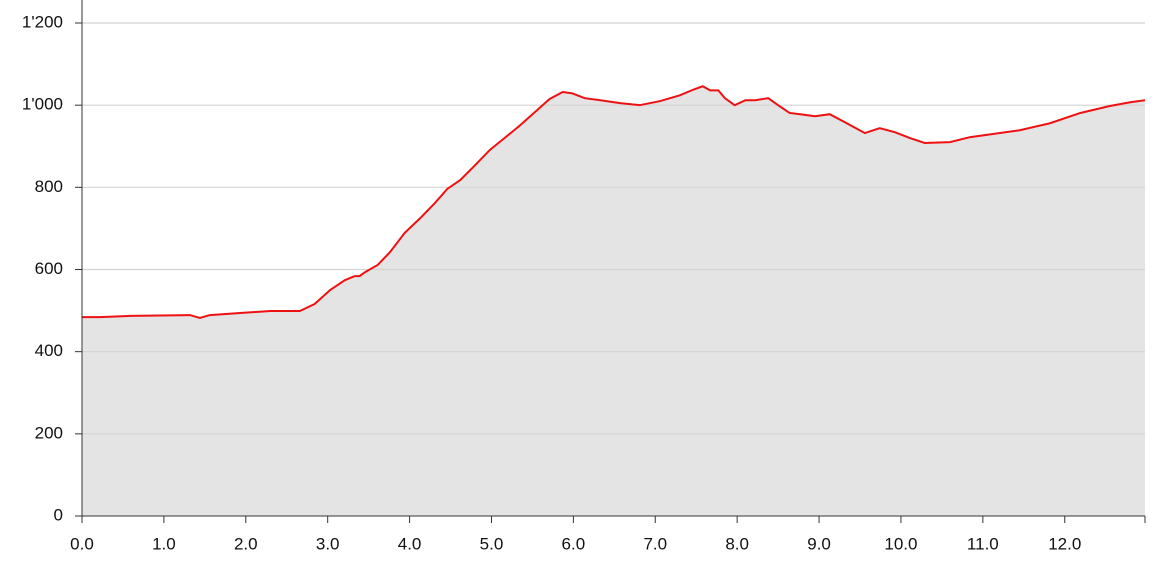 This screenshot has height=573, width=1166. What do you see at coordinates (164, 543) in the screenshot?
I see `x-tick-label: 1.0` at bounding box center [164, 543].